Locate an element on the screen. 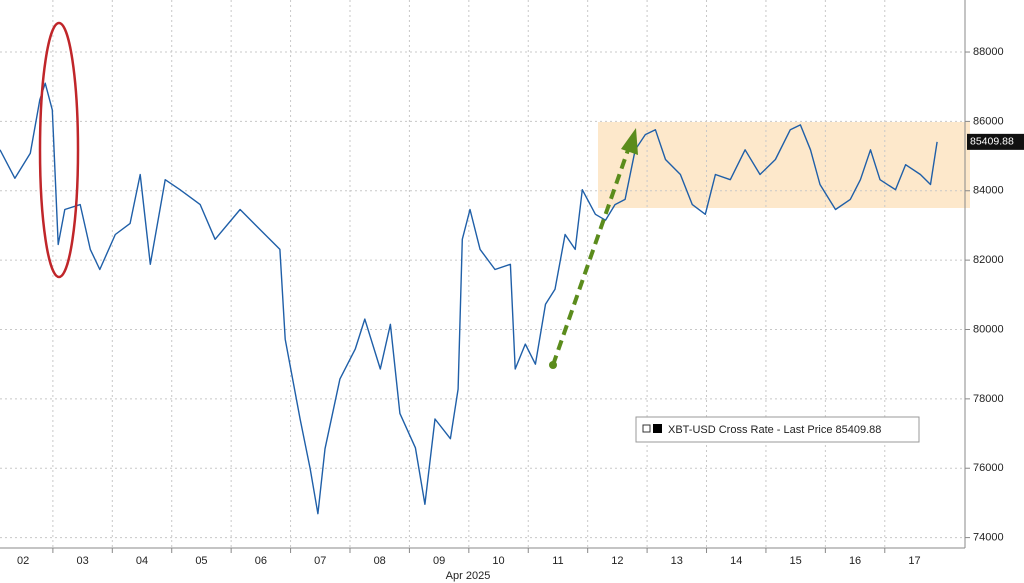 The width and height of the screenshot is (1024, 583). x-tick-label: 09 is located at coordinates (439, 561).